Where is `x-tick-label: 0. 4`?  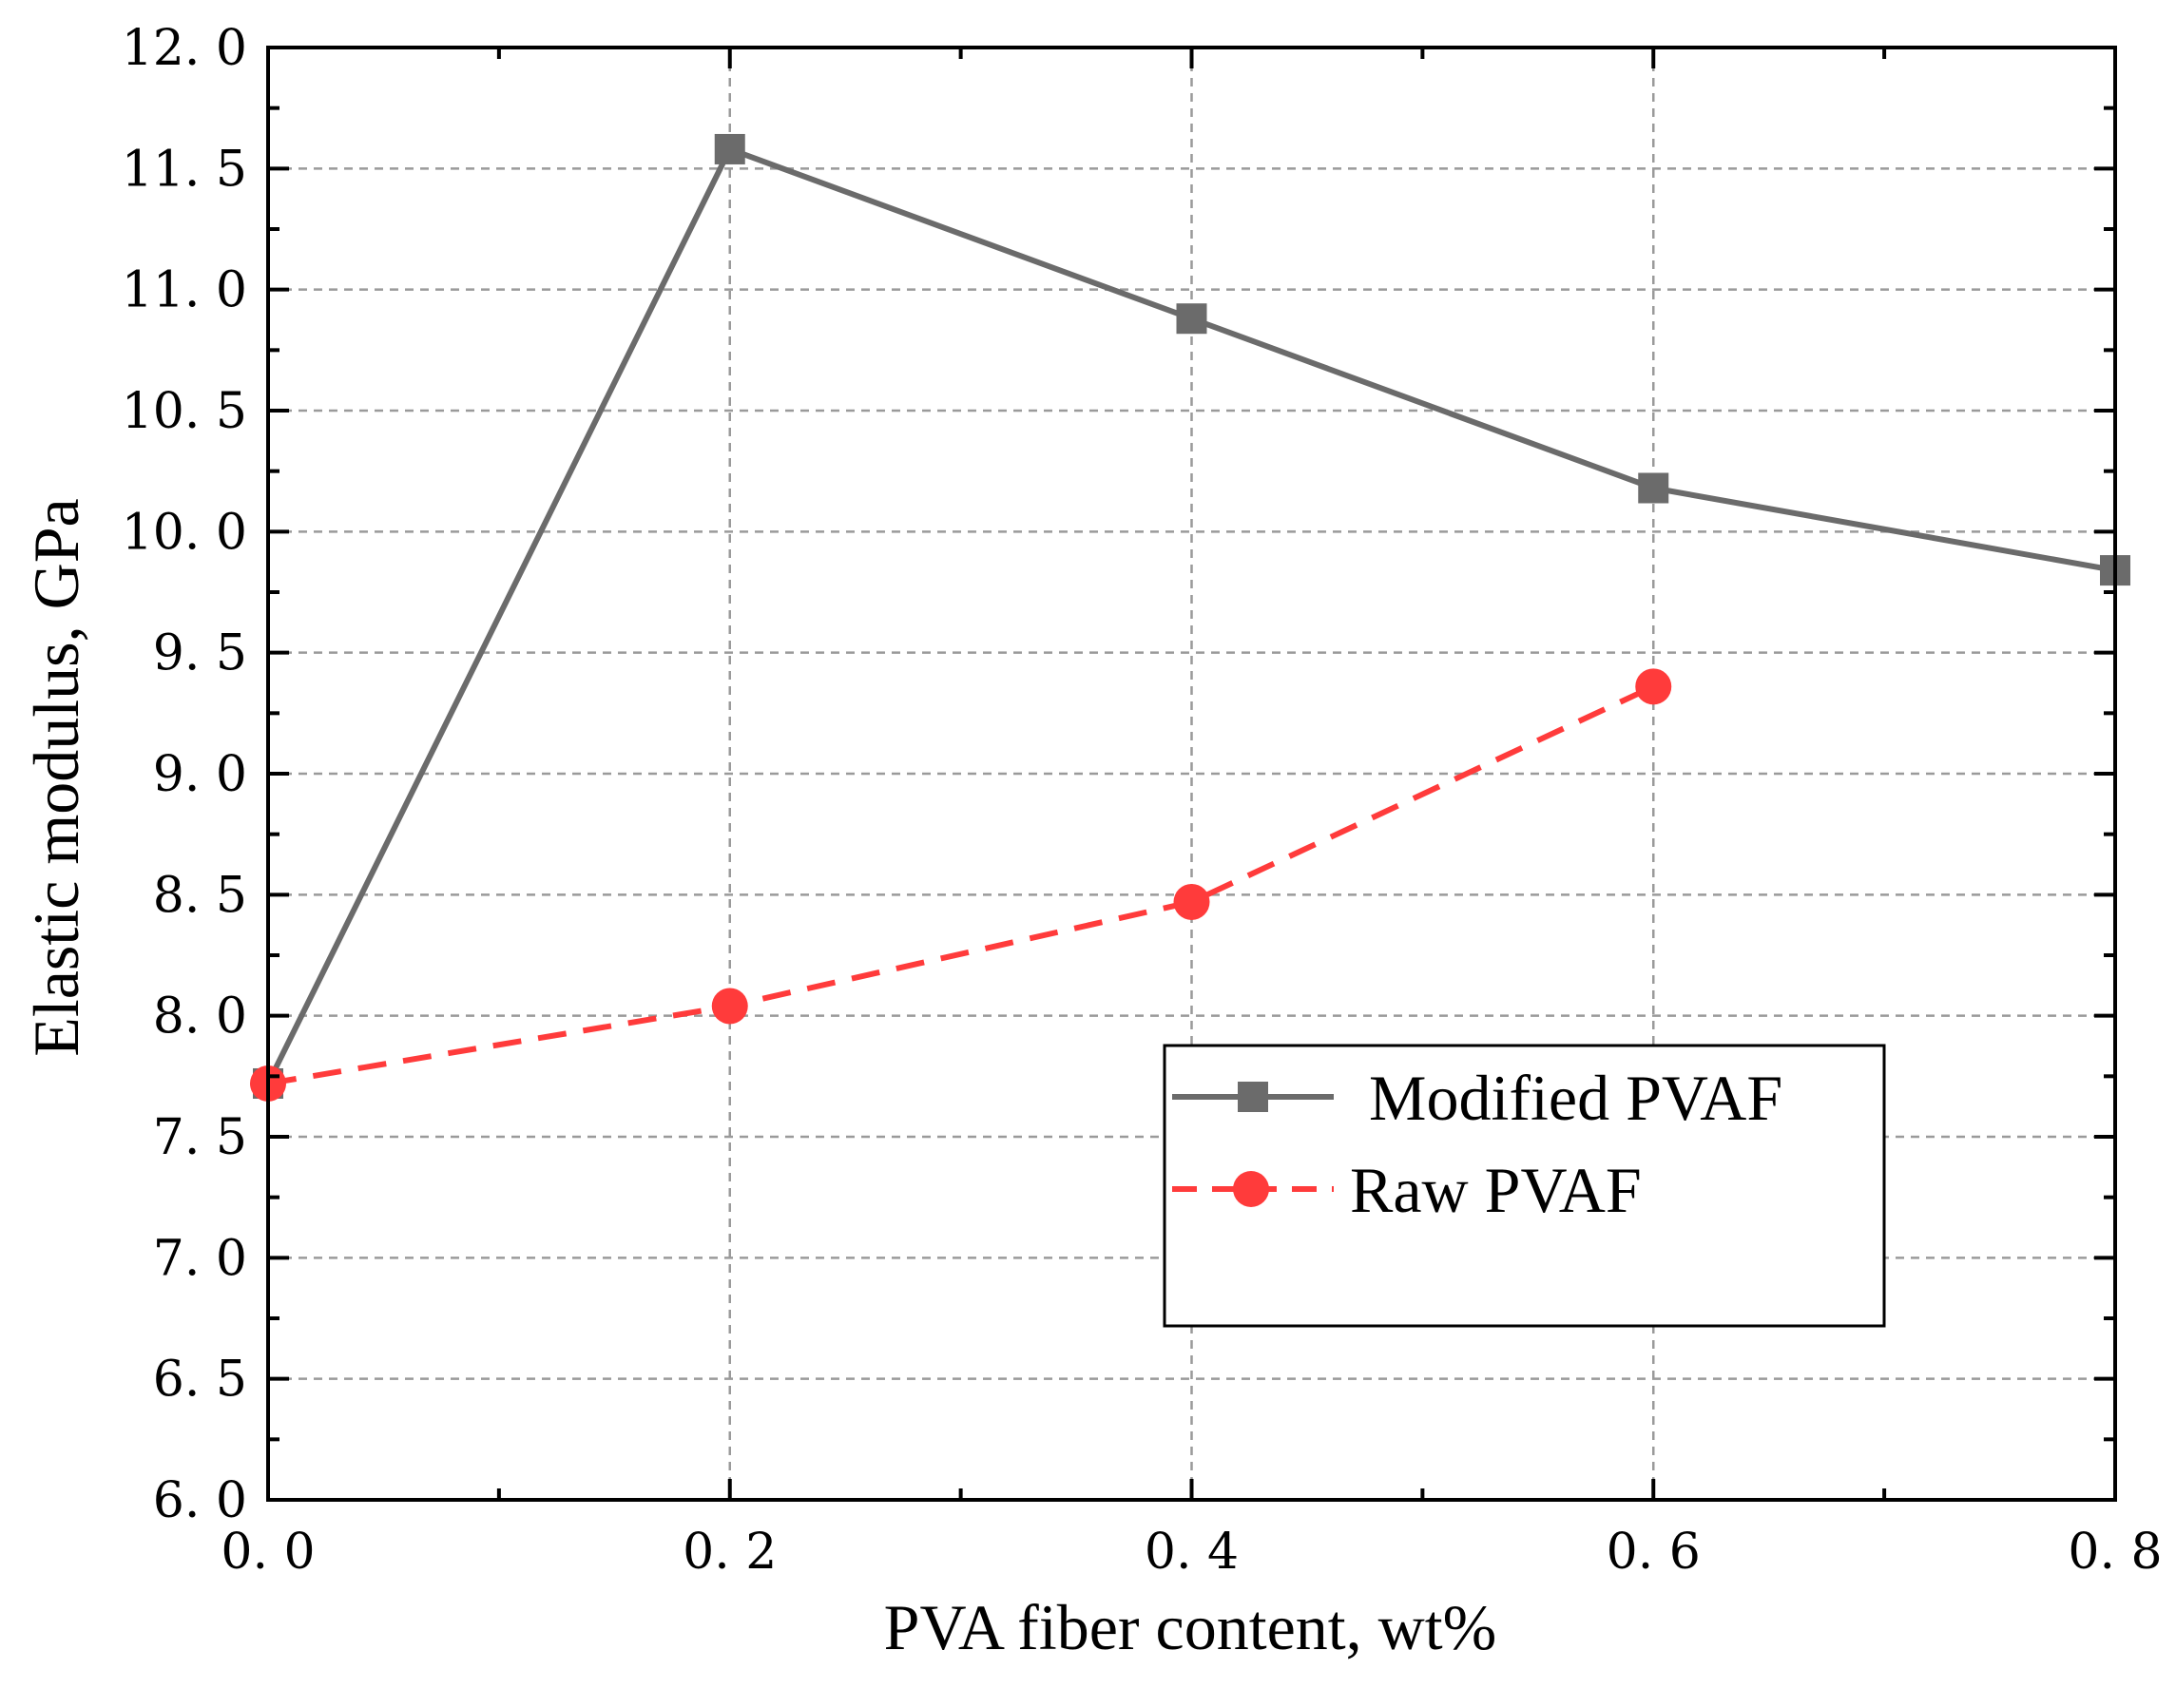
x-tick-label: 0. 4 is located at coordinates (1192, 1552).